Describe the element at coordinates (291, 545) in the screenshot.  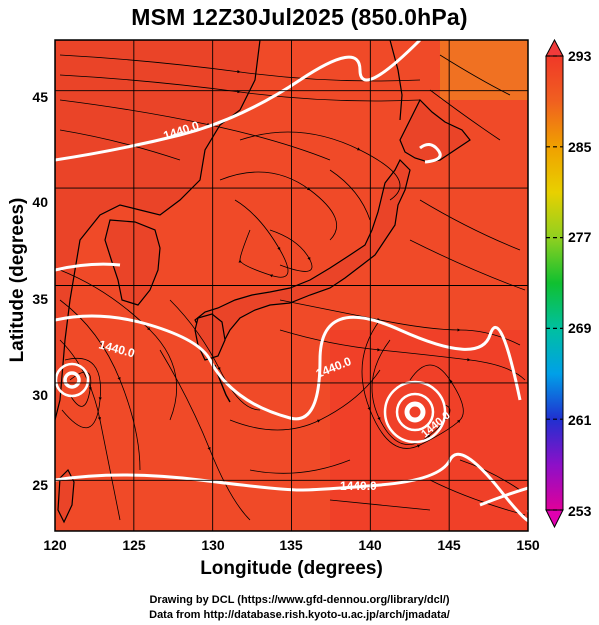
I see `x-tick-label: 135` at that location.